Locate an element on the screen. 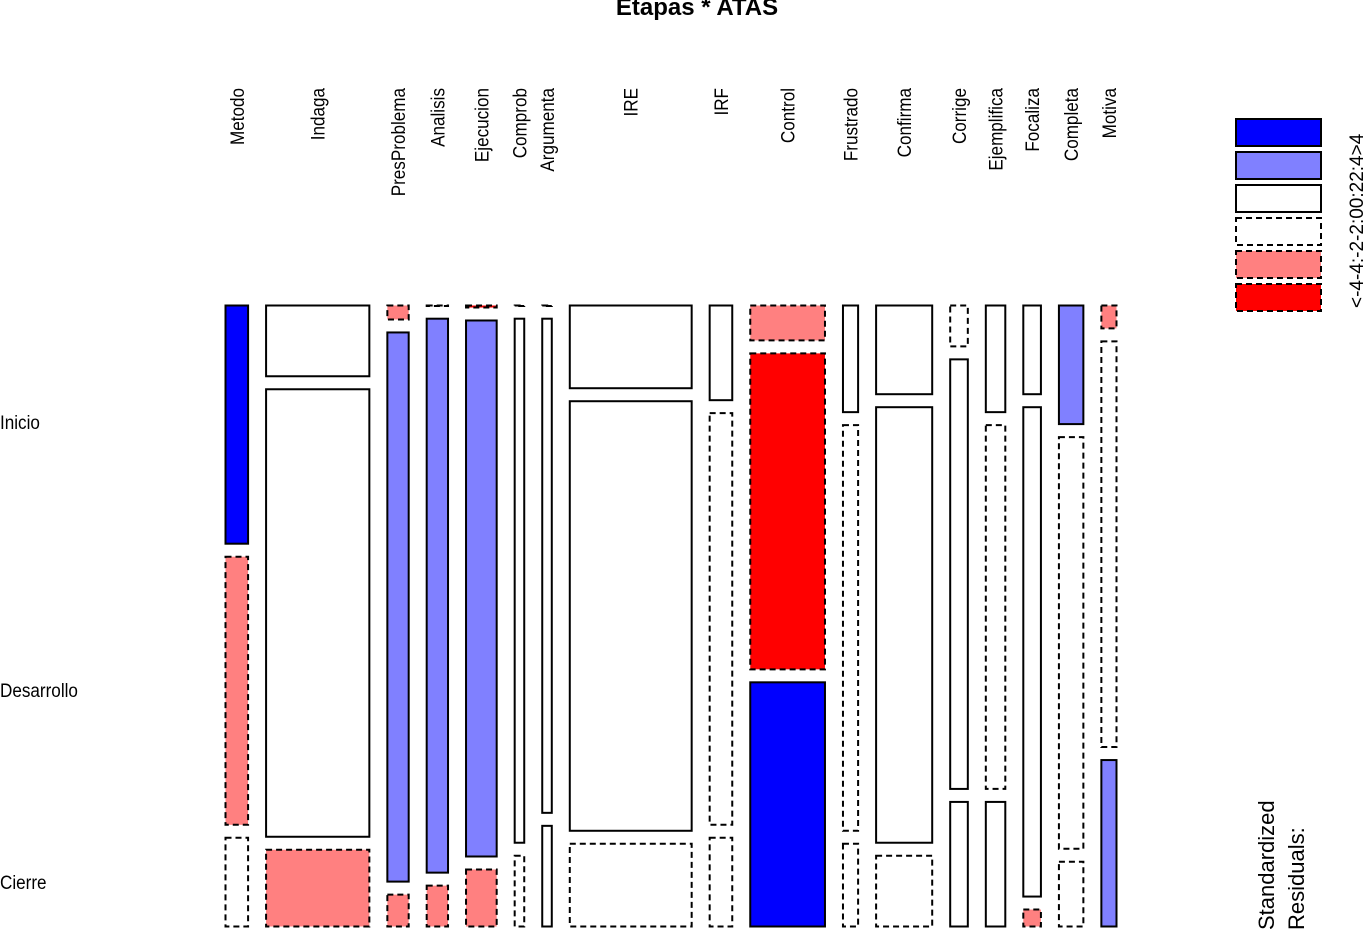  column-label-ejecucion: Ejecucion is located at coordinates (482, 125).